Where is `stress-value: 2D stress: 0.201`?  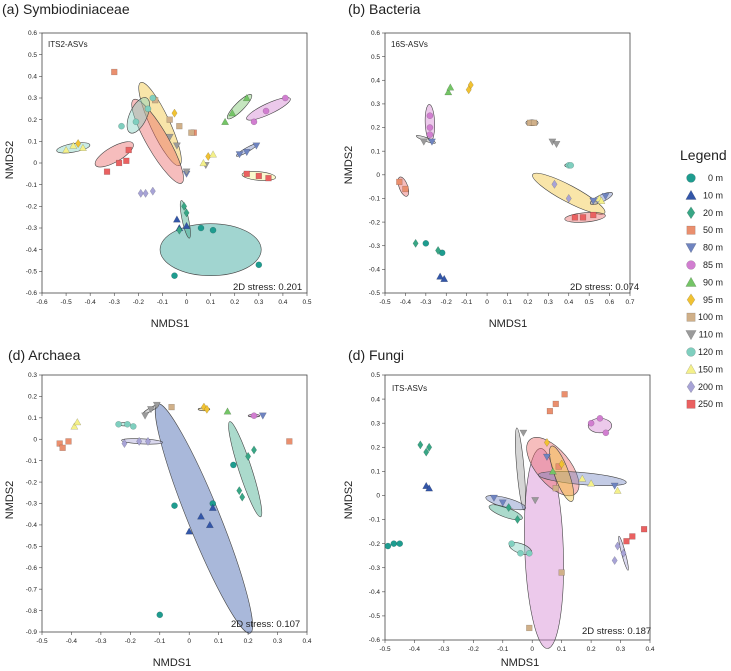 stress-value: 2D stress: 0.201 is located at coordinates (267, 287).